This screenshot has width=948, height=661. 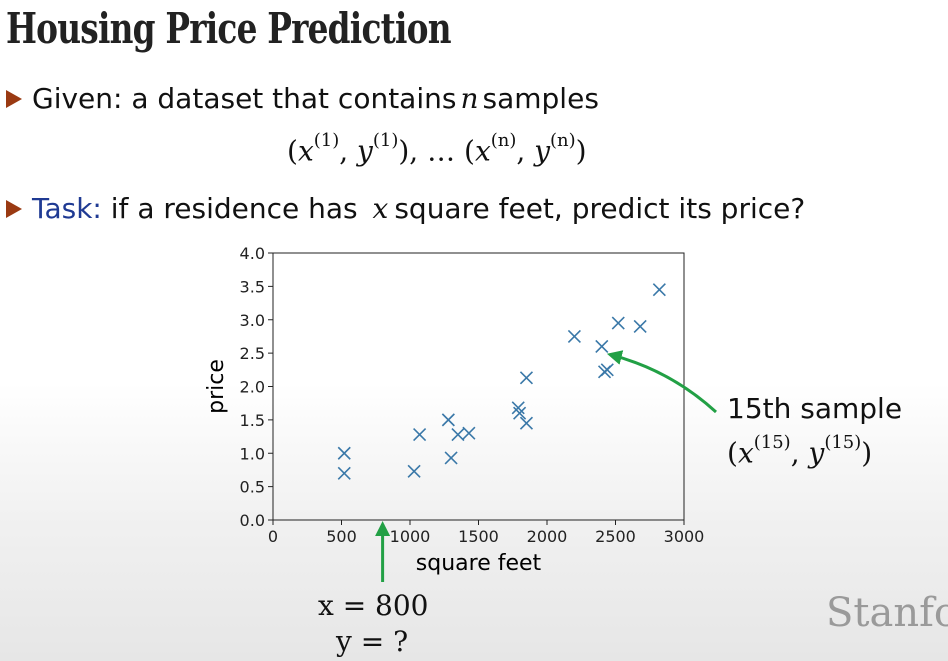 What do you see at coordinates (385, 140) in the screenshot?
I see `formula-y1-sup: (1)` at bounding box center [385, 140].